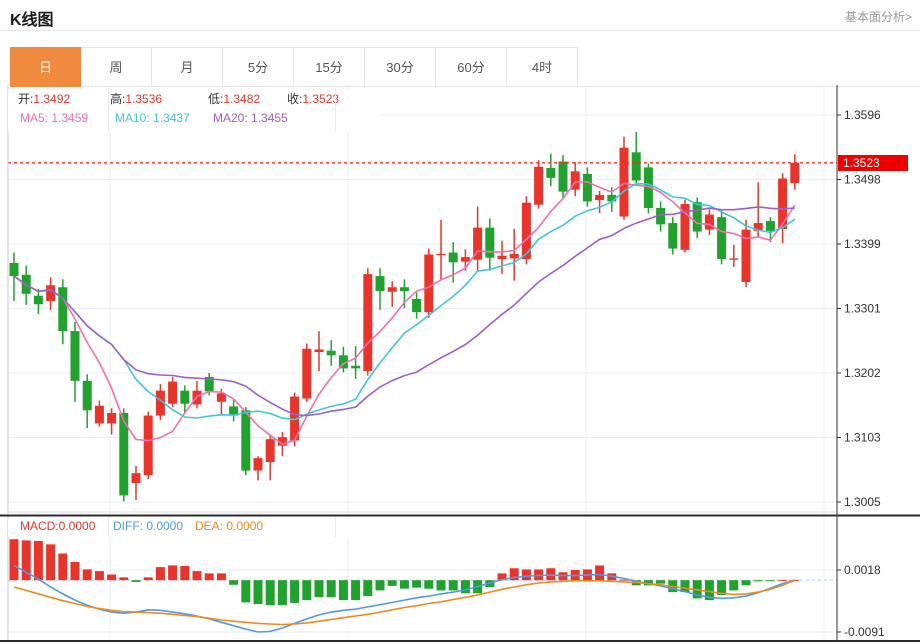 The height and width of the screenshot is (644, 920). What do you see at coordinates (44, 99) in the screenshot?
I see `open-readout: 开:1.3492` at bounding box center [44, 99].